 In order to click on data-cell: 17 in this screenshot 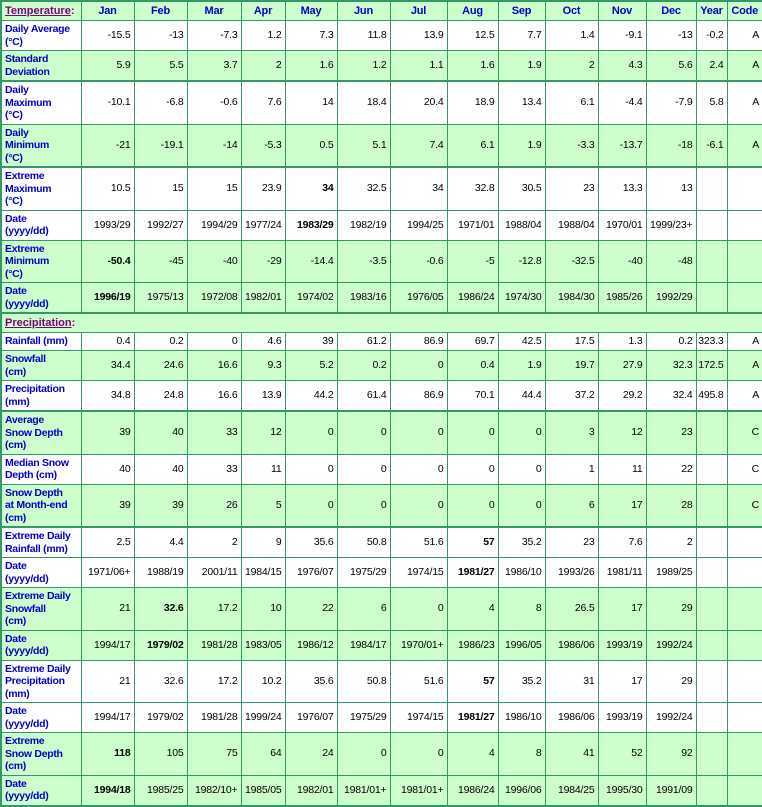, I will do `click(622, 609)`.